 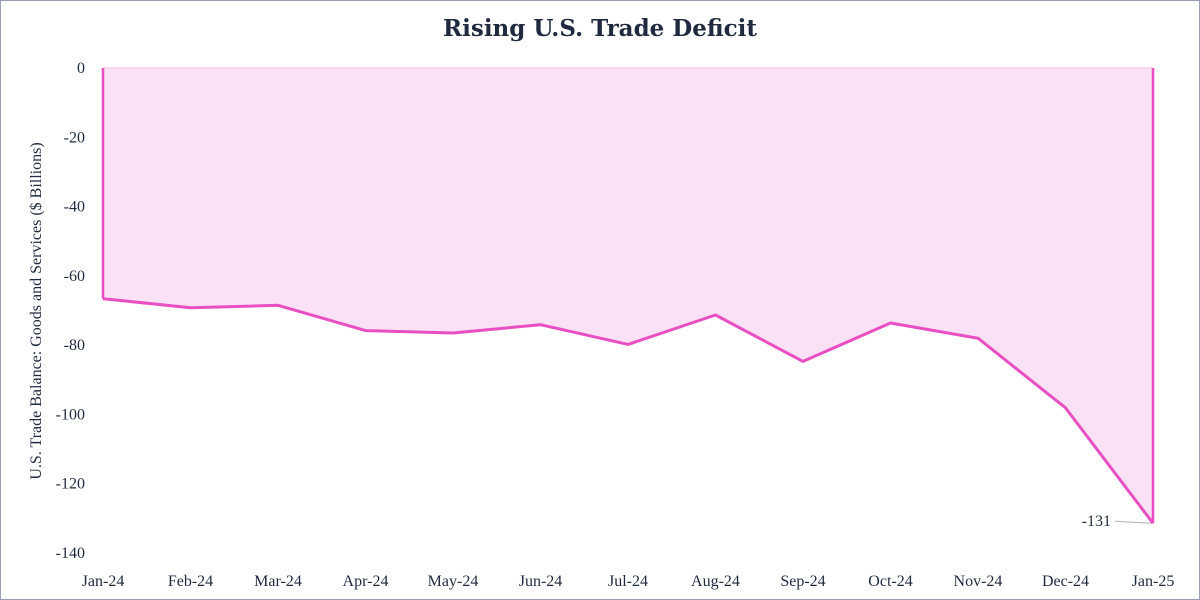 I want to click on y-tick-label: 0, so click(x=81, y=68).